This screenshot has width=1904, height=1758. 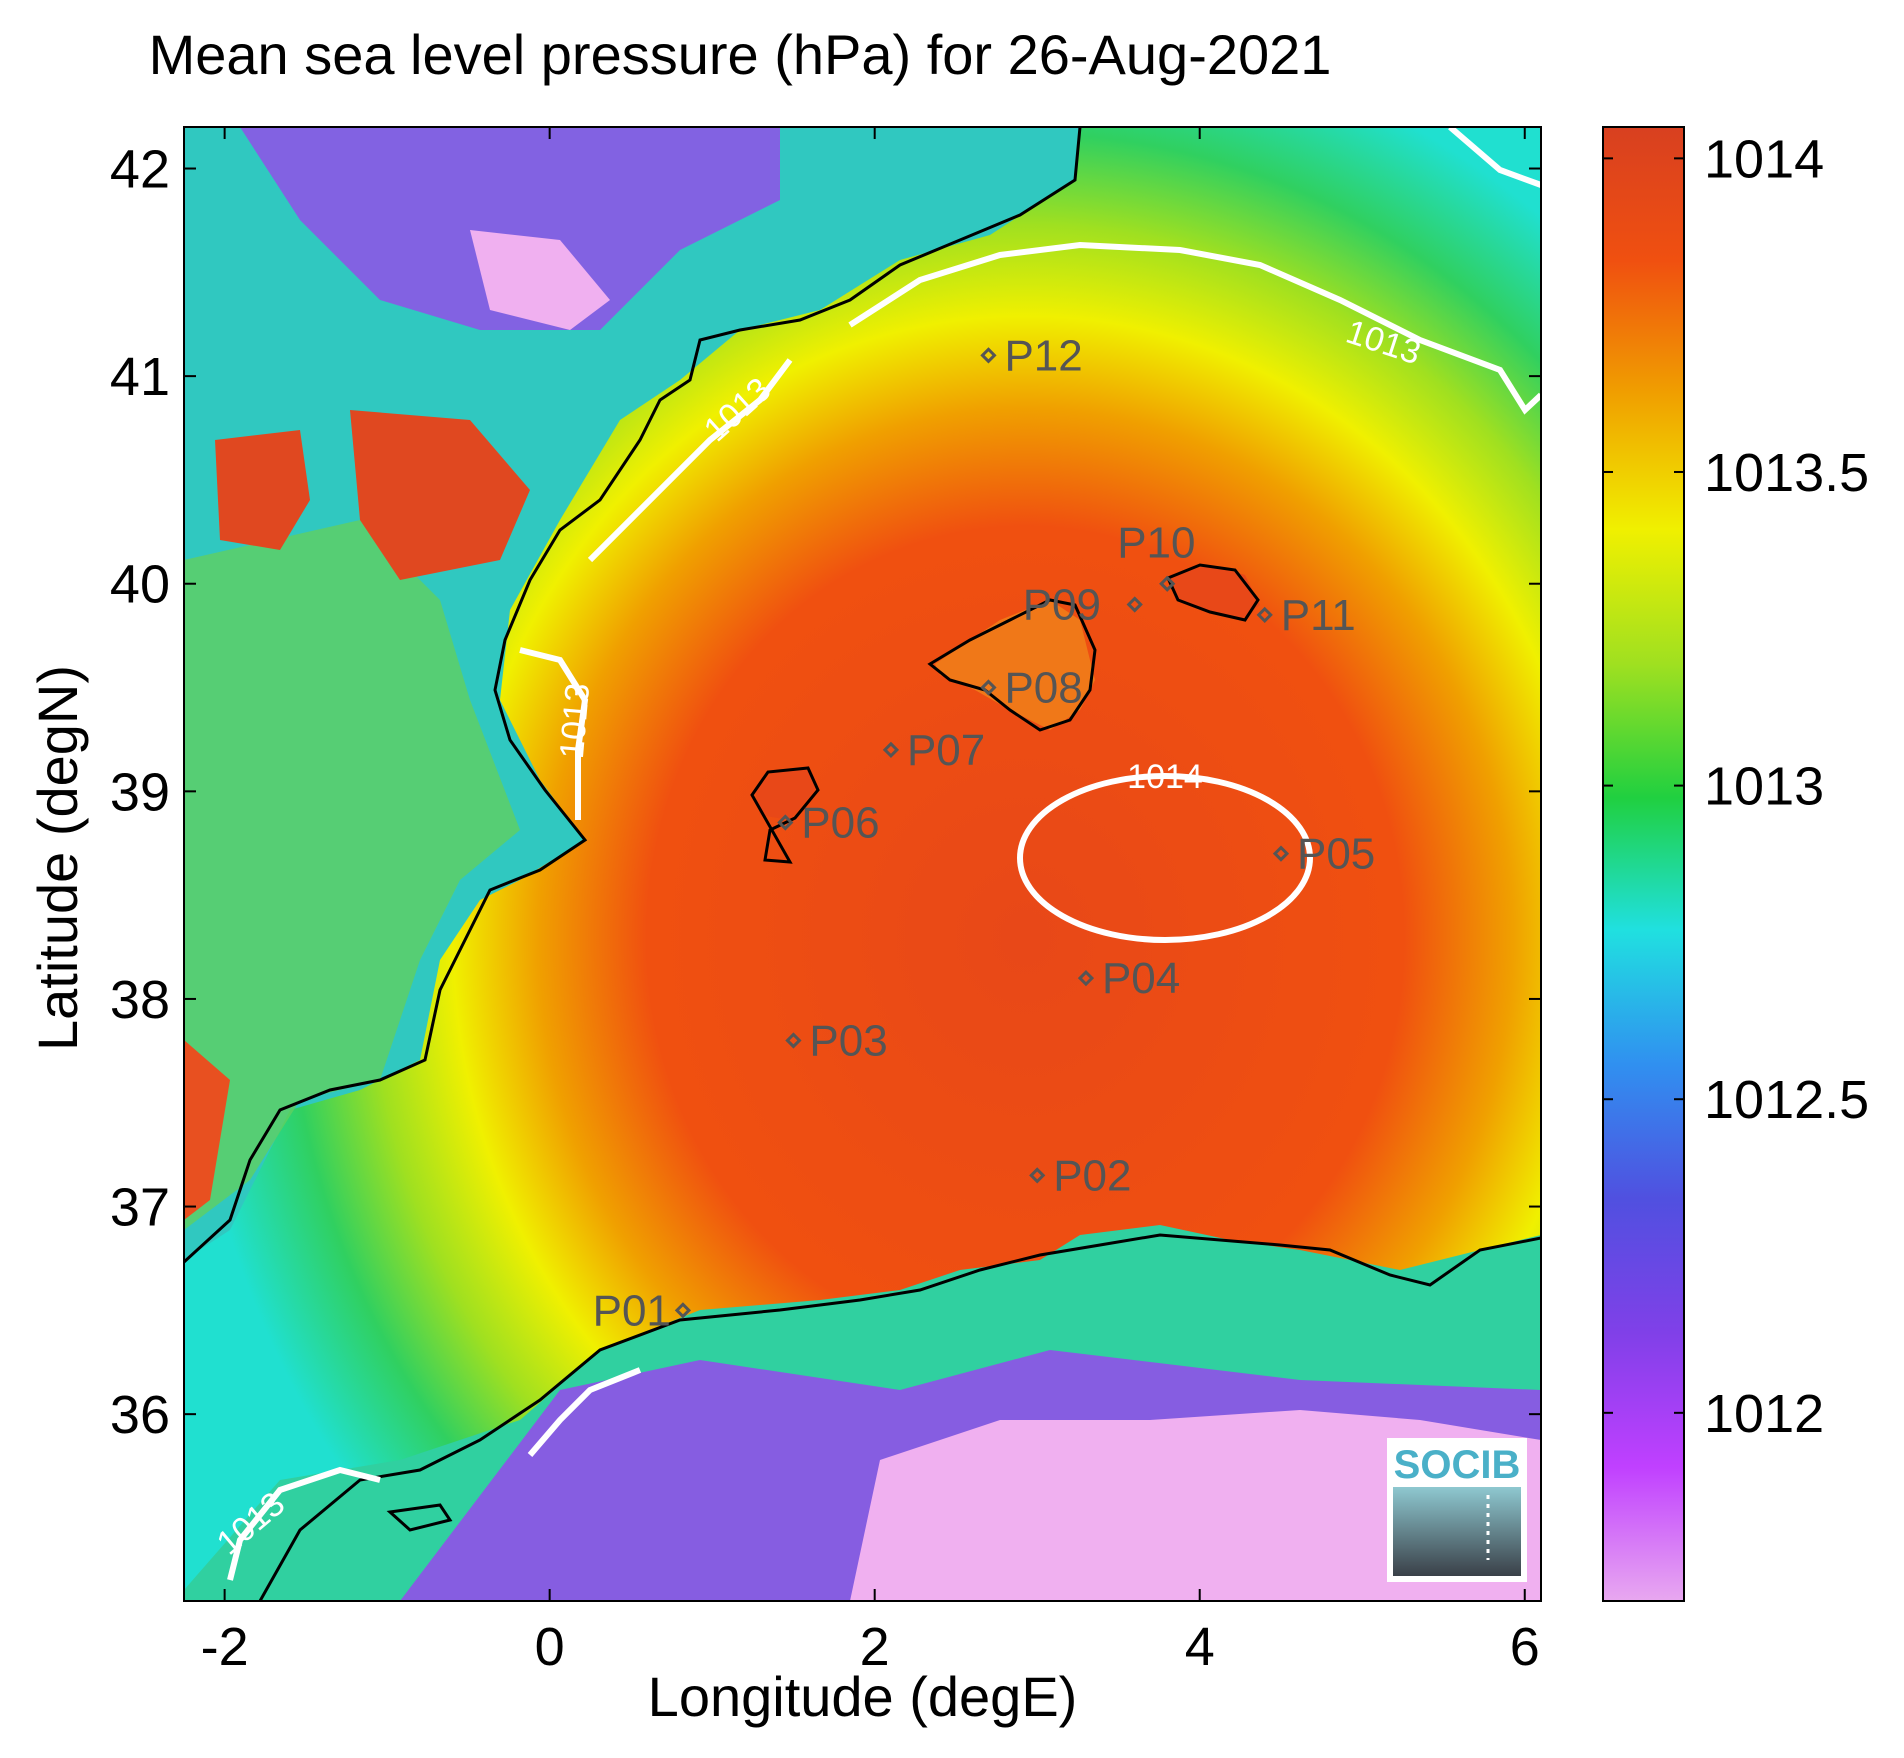 I want to click on station-label: P06, so click(x=840, y=822).